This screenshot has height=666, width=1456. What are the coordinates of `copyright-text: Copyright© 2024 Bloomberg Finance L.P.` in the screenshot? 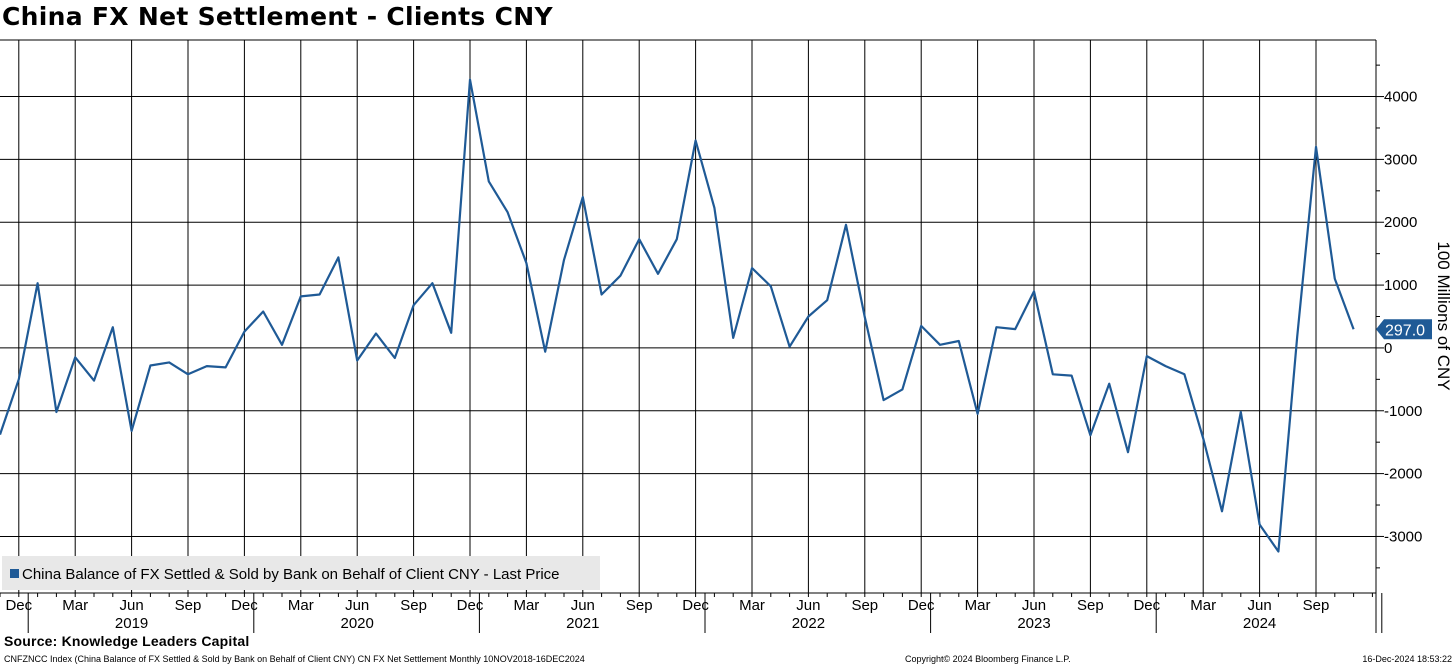 It's located at (988, 659).